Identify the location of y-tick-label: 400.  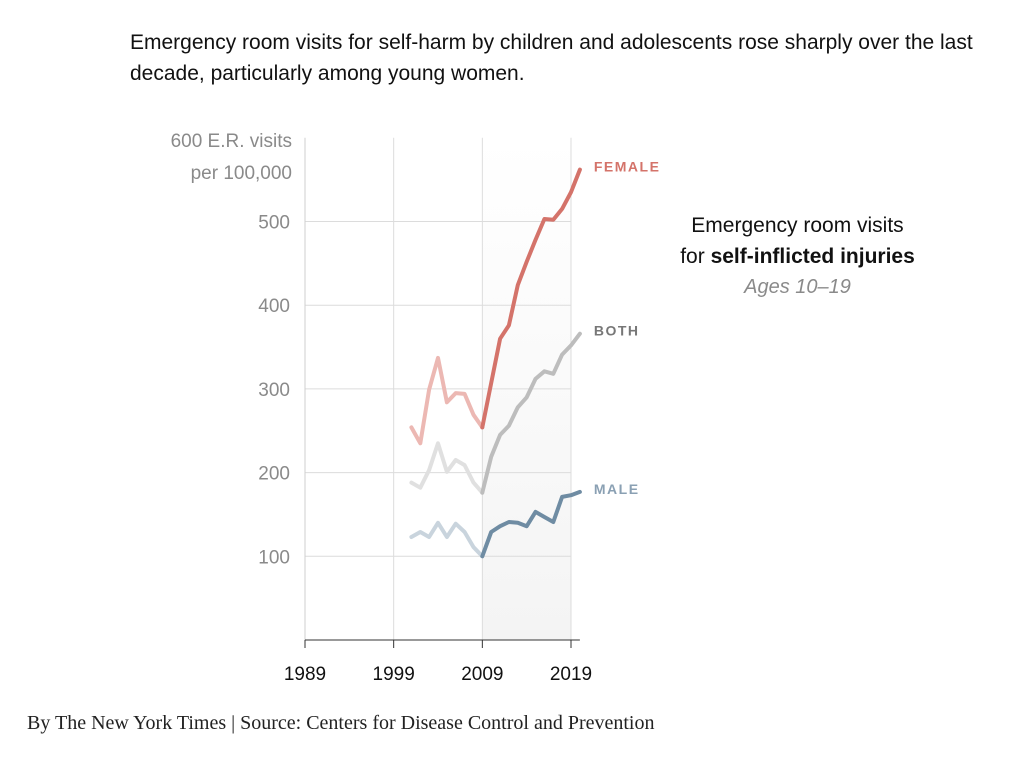
(274, 306).